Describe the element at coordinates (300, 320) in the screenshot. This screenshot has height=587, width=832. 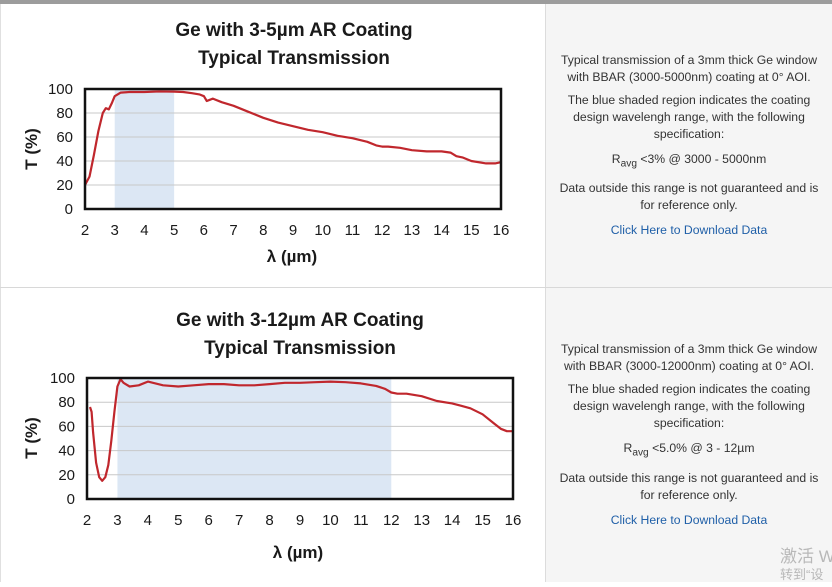
I see `chart-title-line1: Ge with 3-12µm AR Coating` at that location.